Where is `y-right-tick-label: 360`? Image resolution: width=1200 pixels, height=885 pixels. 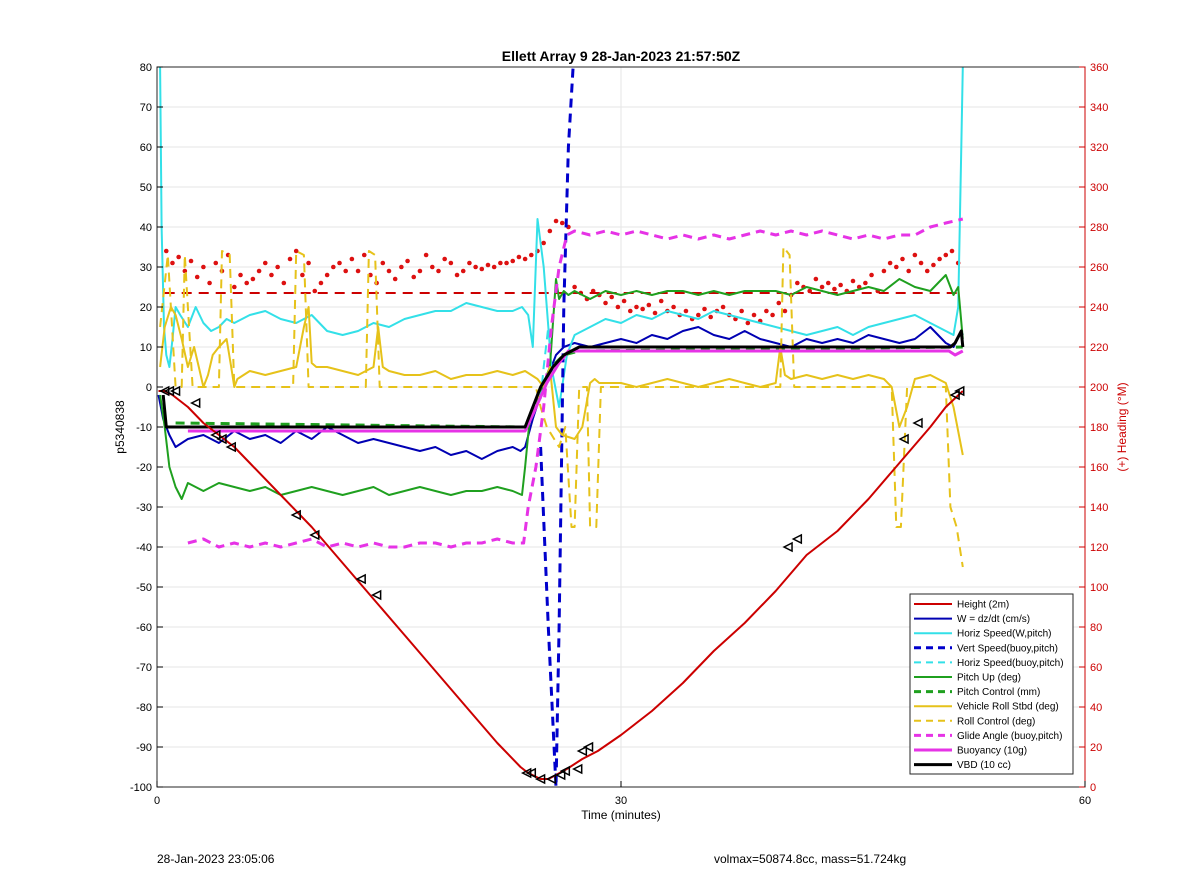
y-right-tick-label: 360 is located at coordinates (1099, 68).